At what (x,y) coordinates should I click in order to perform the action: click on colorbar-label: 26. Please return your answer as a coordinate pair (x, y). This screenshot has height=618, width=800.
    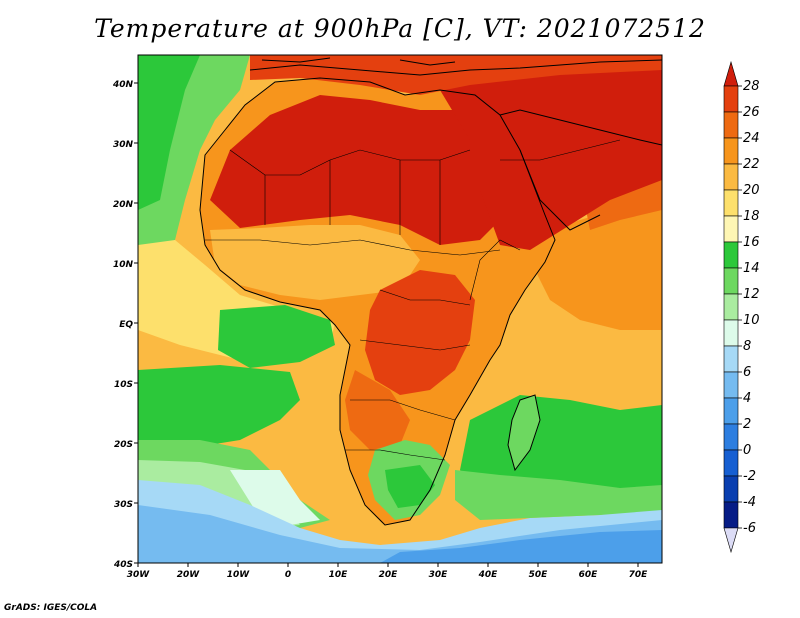
    Looking at the image, I should click on (751, 112).